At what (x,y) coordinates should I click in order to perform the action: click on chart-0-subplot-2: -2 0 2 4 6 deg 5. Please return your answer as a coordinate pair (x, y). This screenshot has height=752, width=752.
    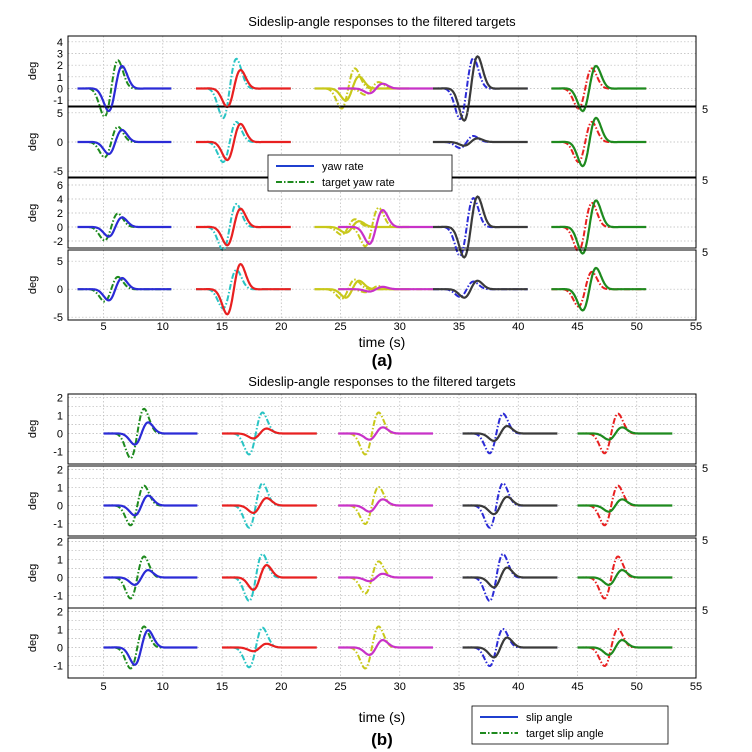
    Looking at the image, I should click on (367, 217).